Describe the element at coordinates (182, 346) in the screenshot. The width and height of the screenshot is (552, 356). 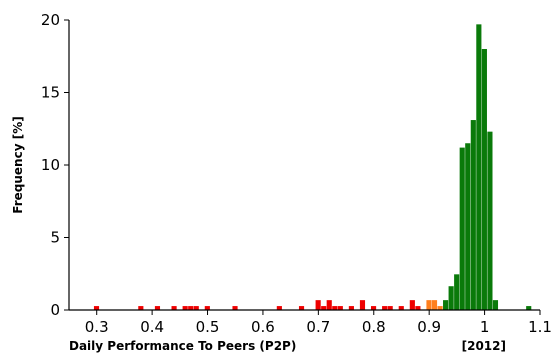
I see `x-axis-title: Daily Performance To Peers (P2P)` at that location.